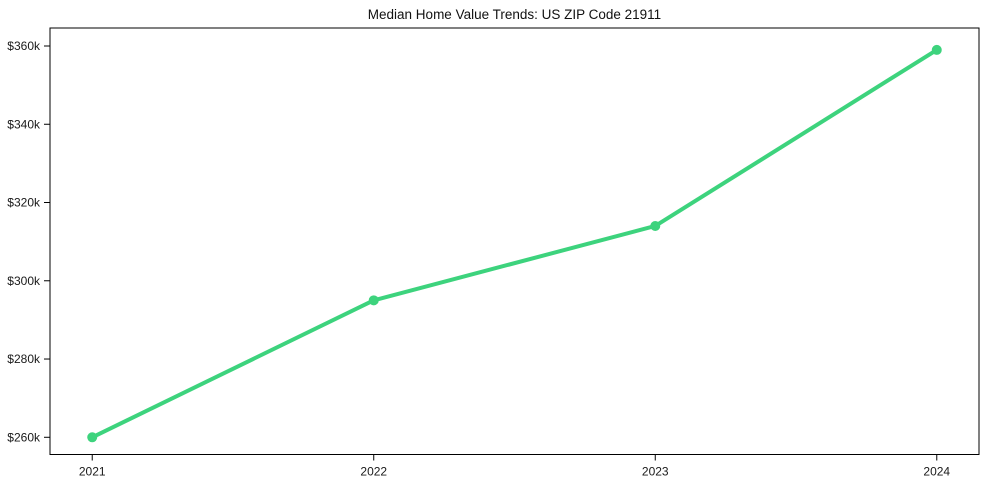  What do you see at coordinates (24, 46) in the screenshot?
I see `y-tick-label: $360k` at bounding box center [24, 46].